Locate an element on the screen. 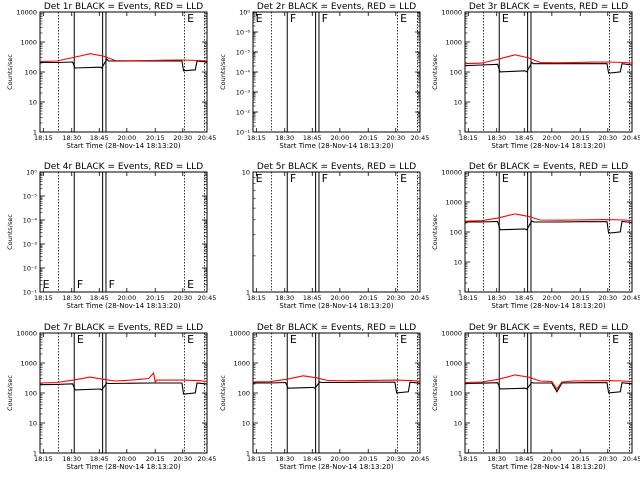 Image resolution: width=640 pixels, height=480 pixels. panel-title: Det 6r BLACK = Events, RED = LLD is located at coordinates (548, 167).